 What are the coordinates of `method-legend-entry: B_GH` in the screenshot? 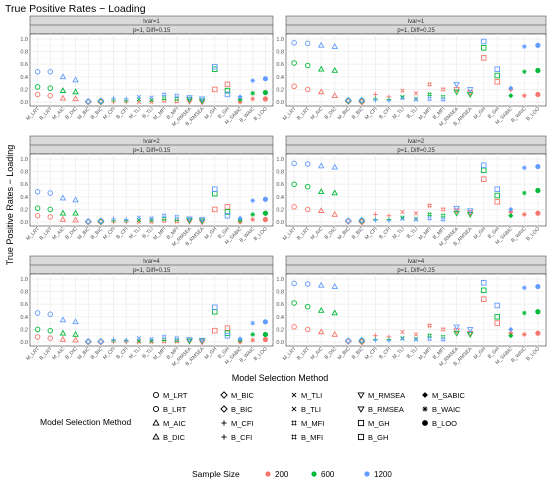 It's located at (372, 437).